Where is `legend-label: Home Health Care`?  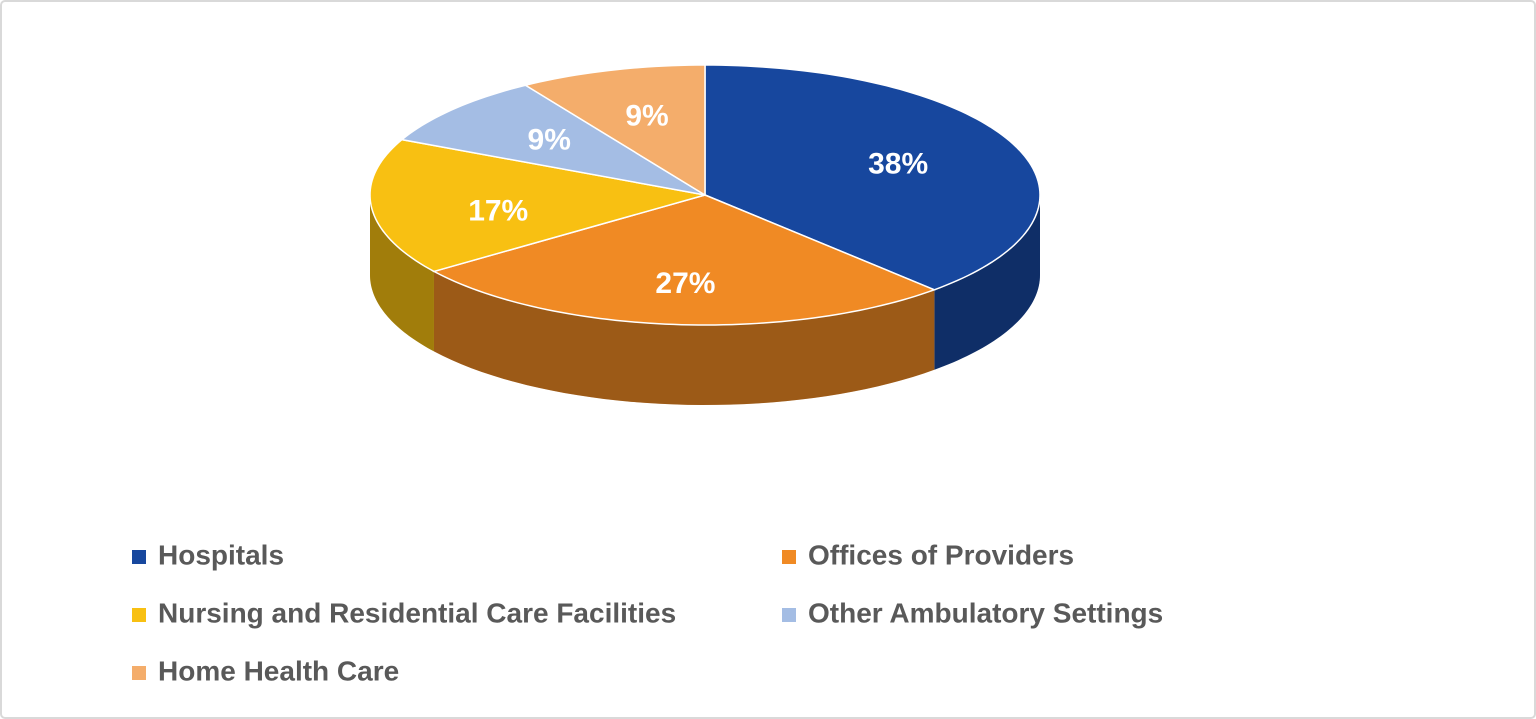
legend-label: Home Health Care is located at coordinates (278, 670).